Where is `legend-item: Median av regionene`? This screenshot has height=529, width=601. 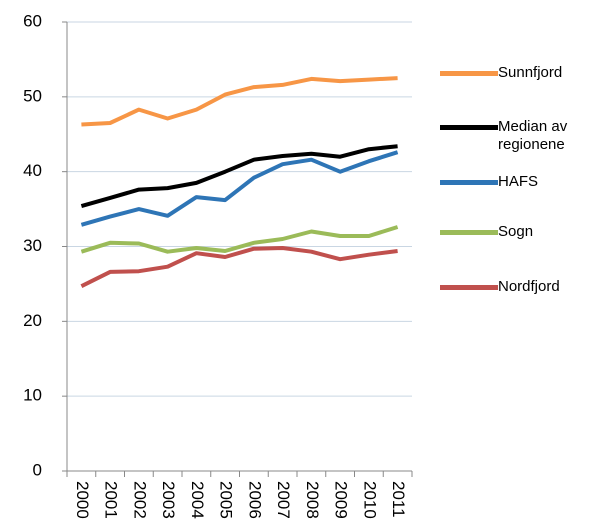 legend-item: Median av regionene is located at coordinates (520, 136).